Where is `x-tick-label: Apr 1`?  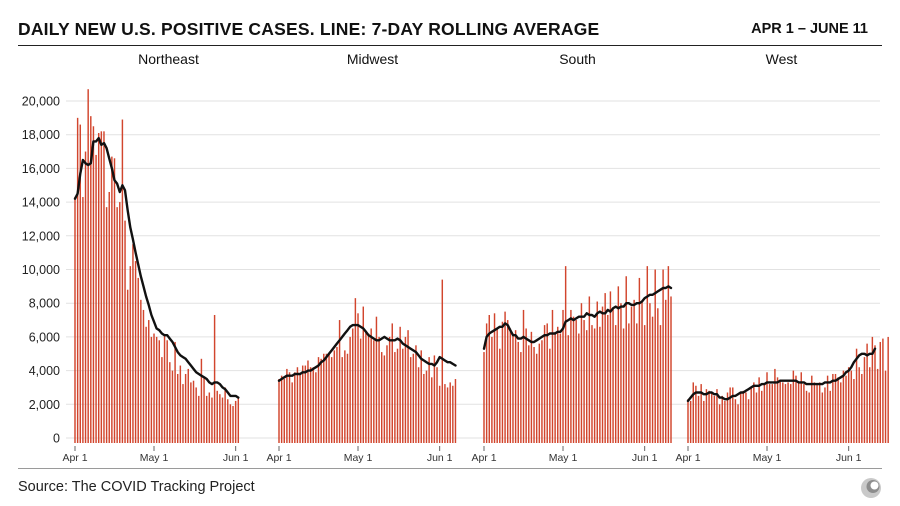 x-tick-label: Apr 1 is located at coordinates (687, 458).